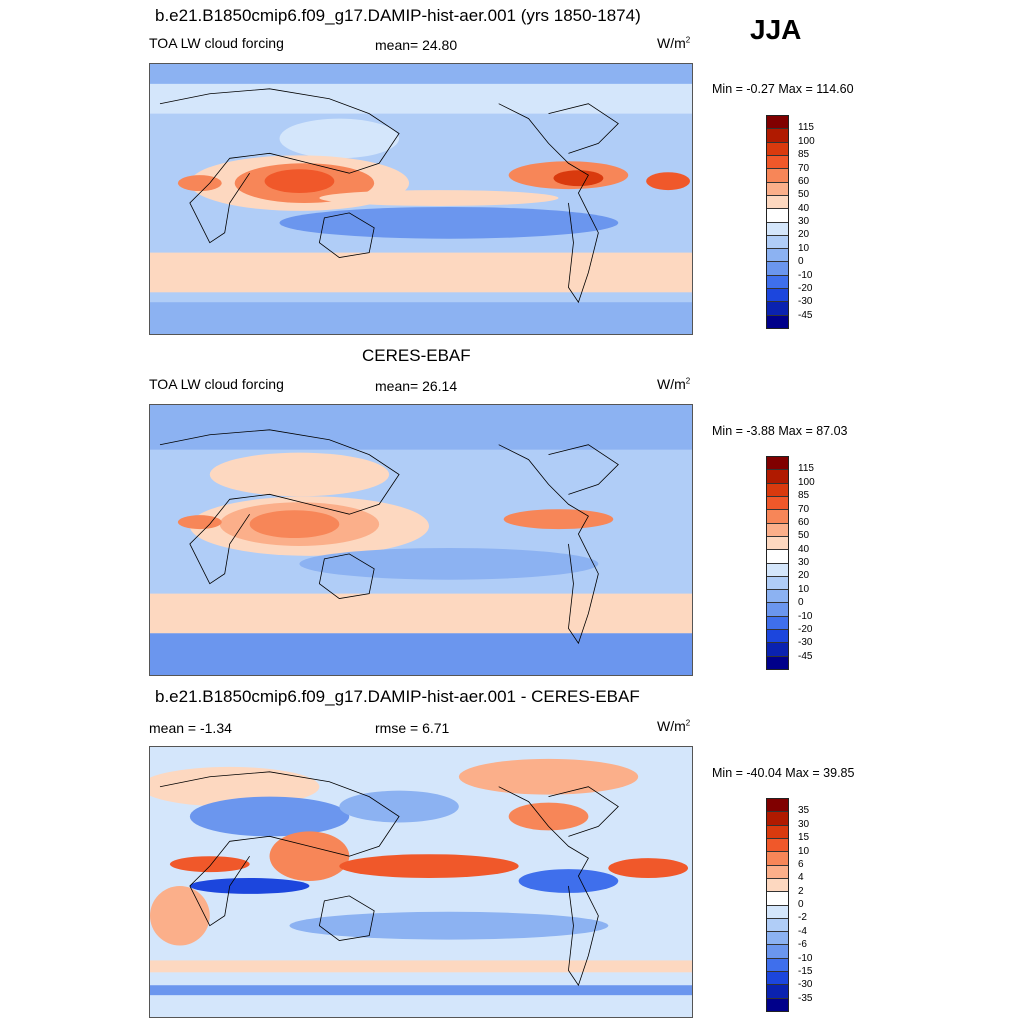  I want to click on panel3-colorbar, so click(777, 905).